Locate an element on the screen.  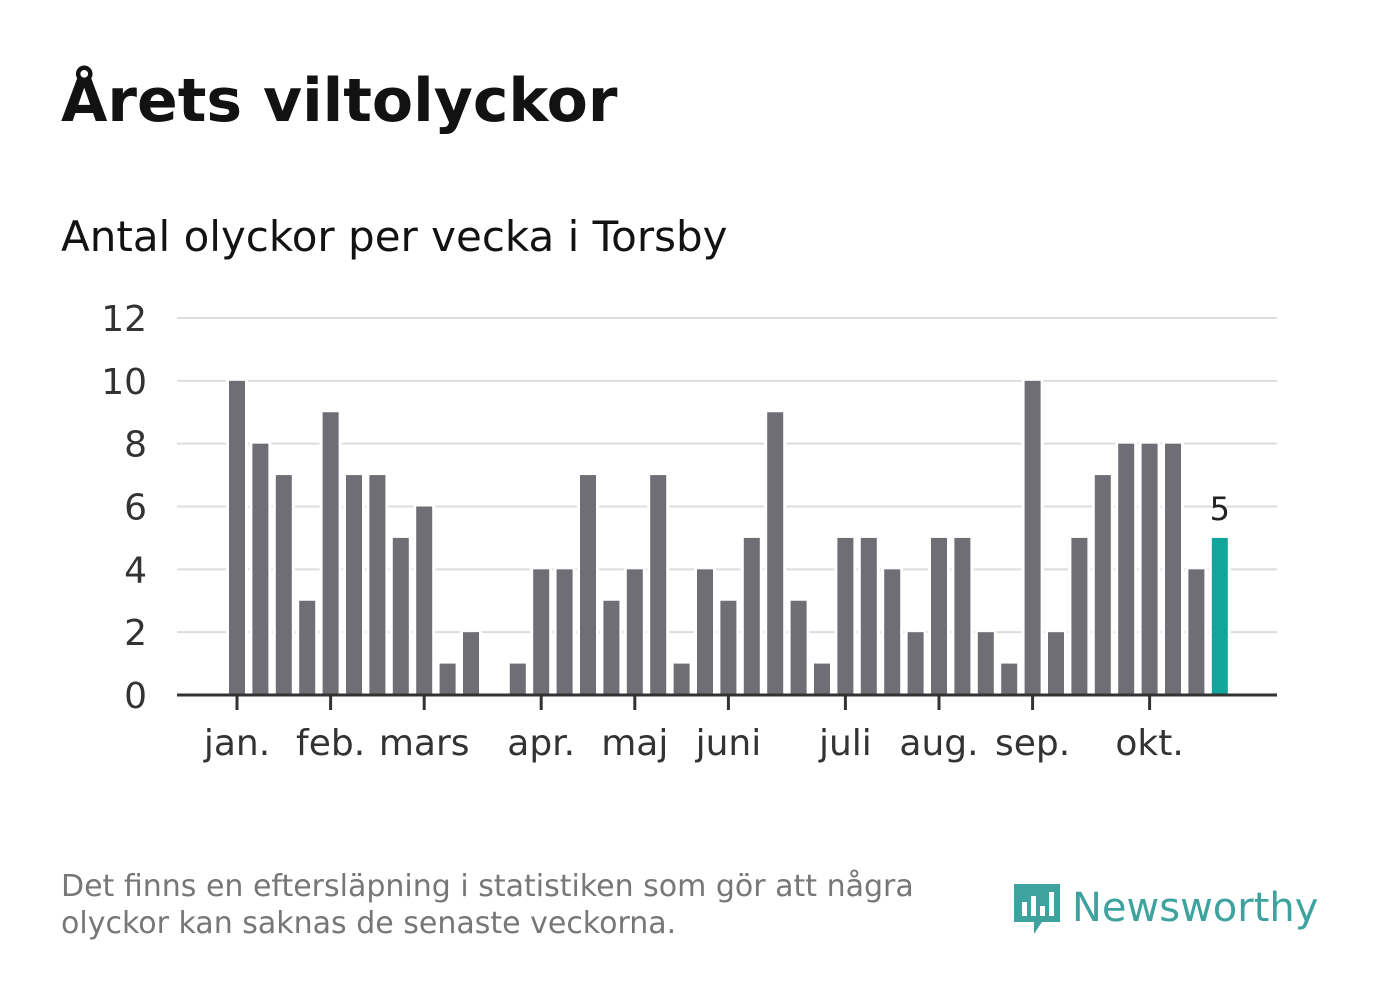
chart-subtitle: Antal olyckor per vecka i Torsby is located at coordinates (394, 236).